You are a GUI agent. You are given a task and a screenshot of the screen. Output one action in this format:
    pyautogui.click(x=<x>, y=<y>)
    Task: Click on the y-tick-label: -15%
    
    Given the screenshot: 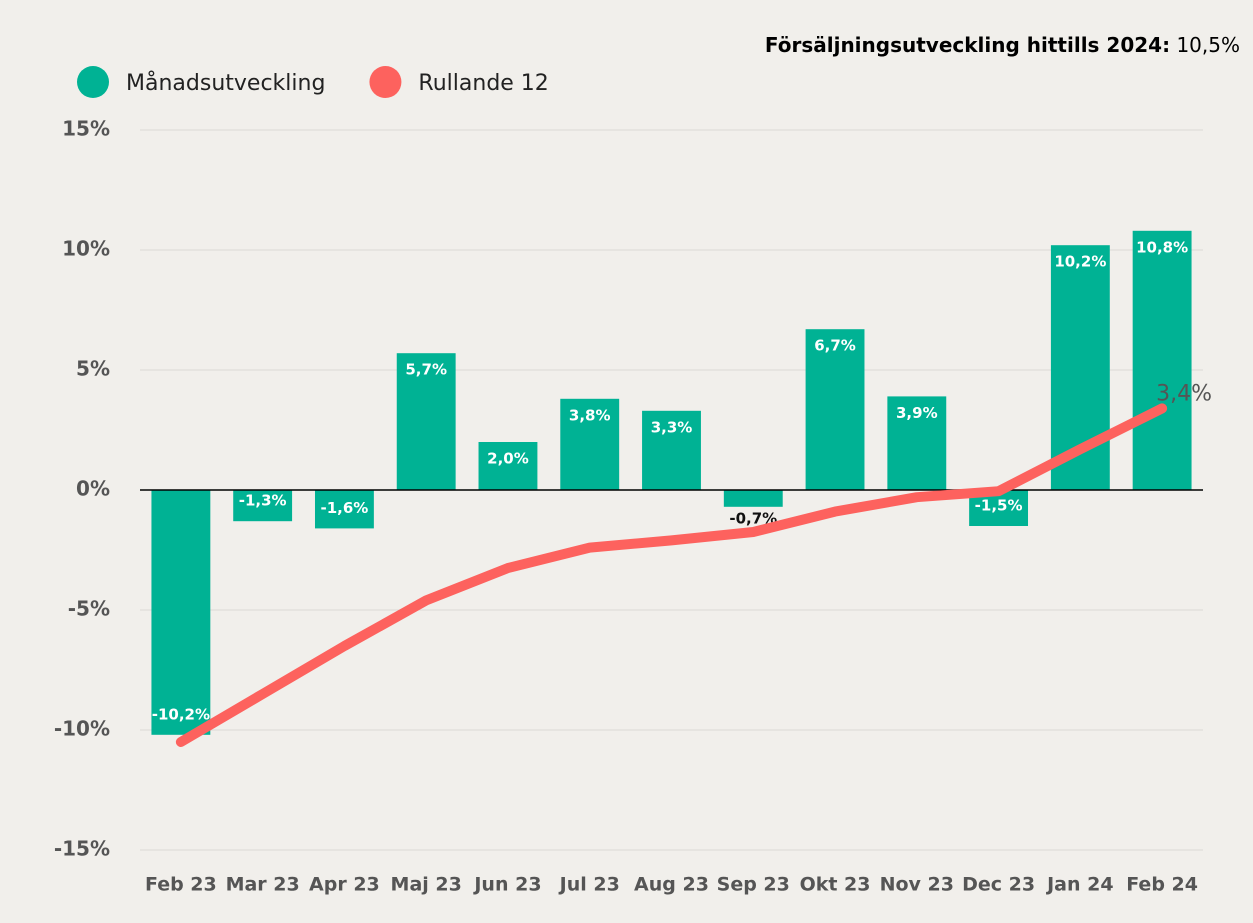 What is the action you would take?
    pyautogui.click(x=82, y=849)
    